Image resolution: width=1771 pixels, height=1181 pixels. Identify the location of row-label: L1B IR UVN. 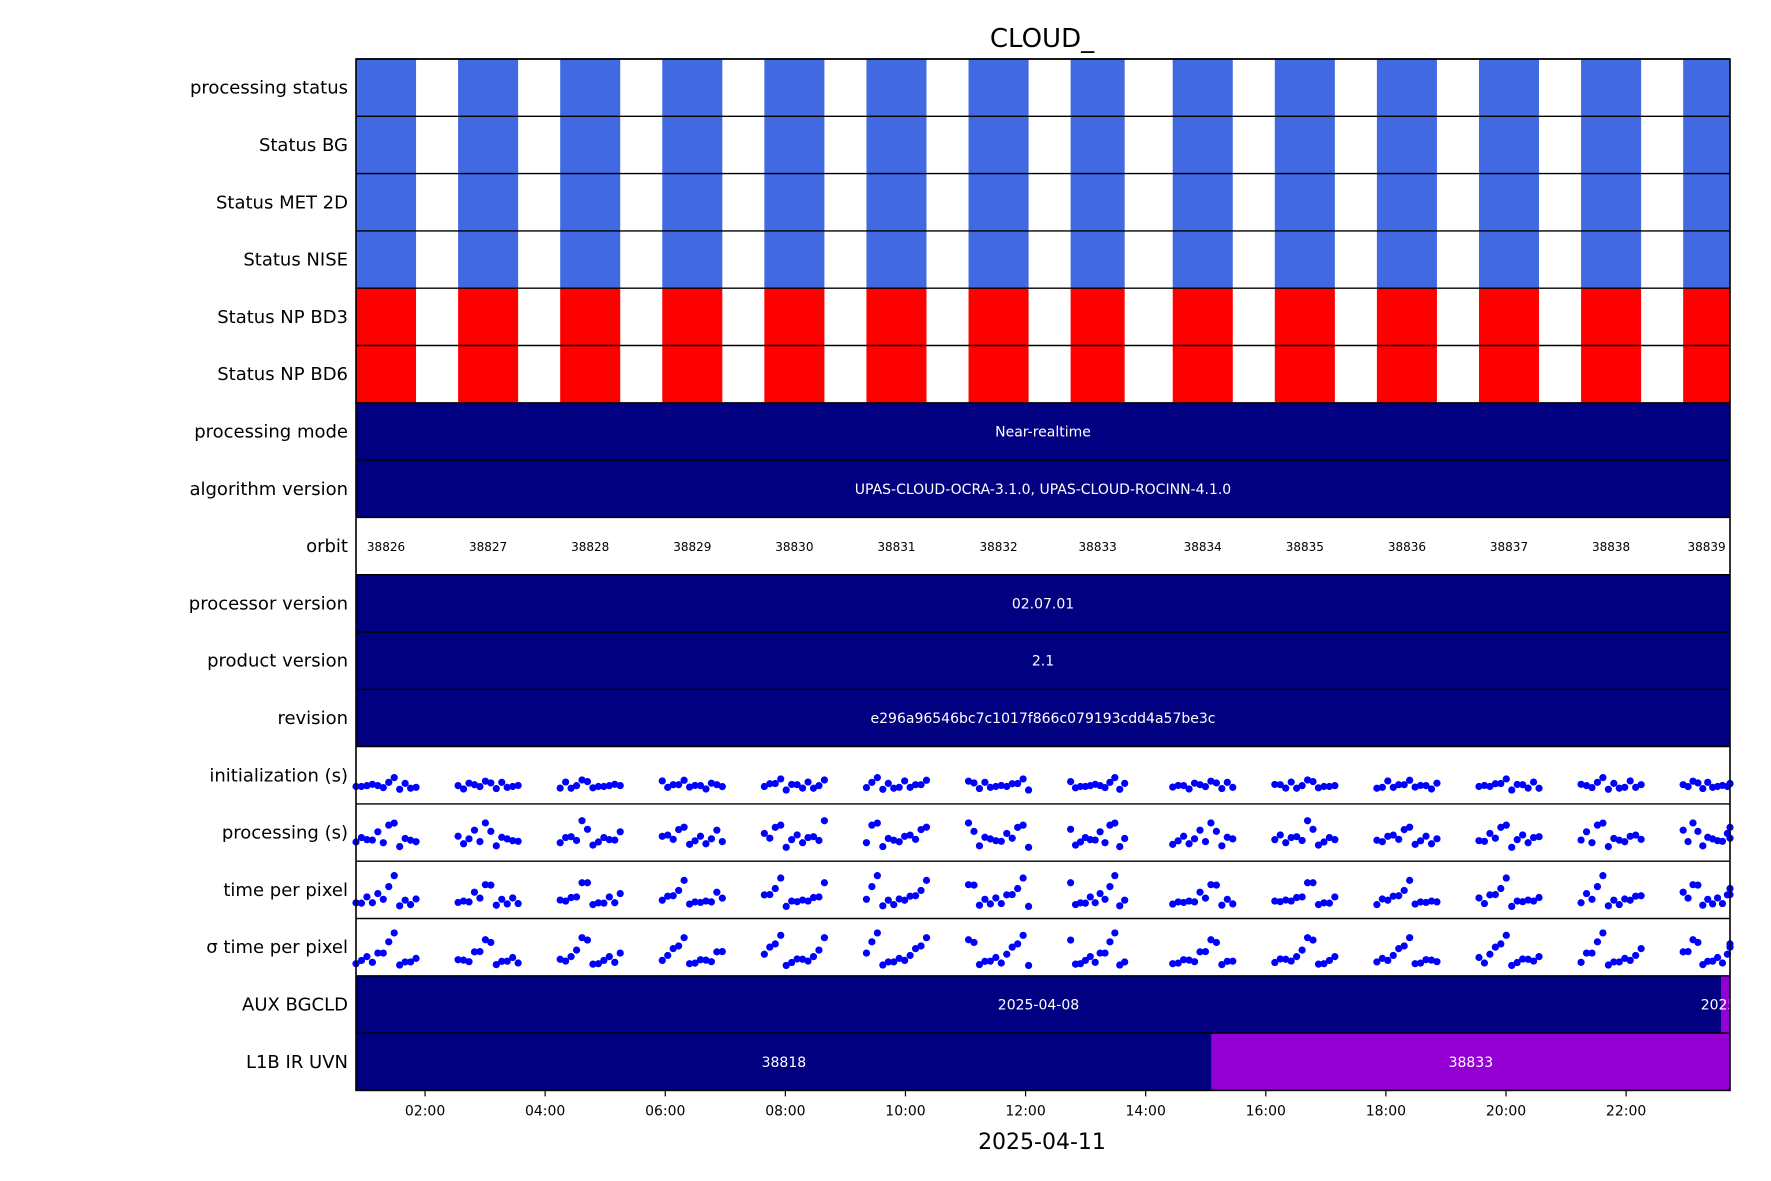
(297, 1062).